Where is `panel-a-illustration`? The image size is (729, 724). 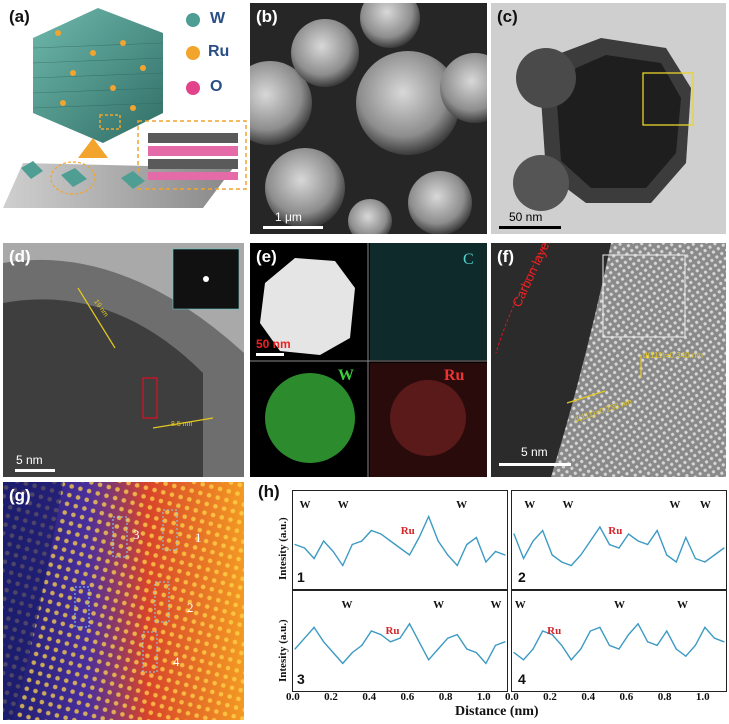 panel-a-illustration is located at coordinates (125, 108).